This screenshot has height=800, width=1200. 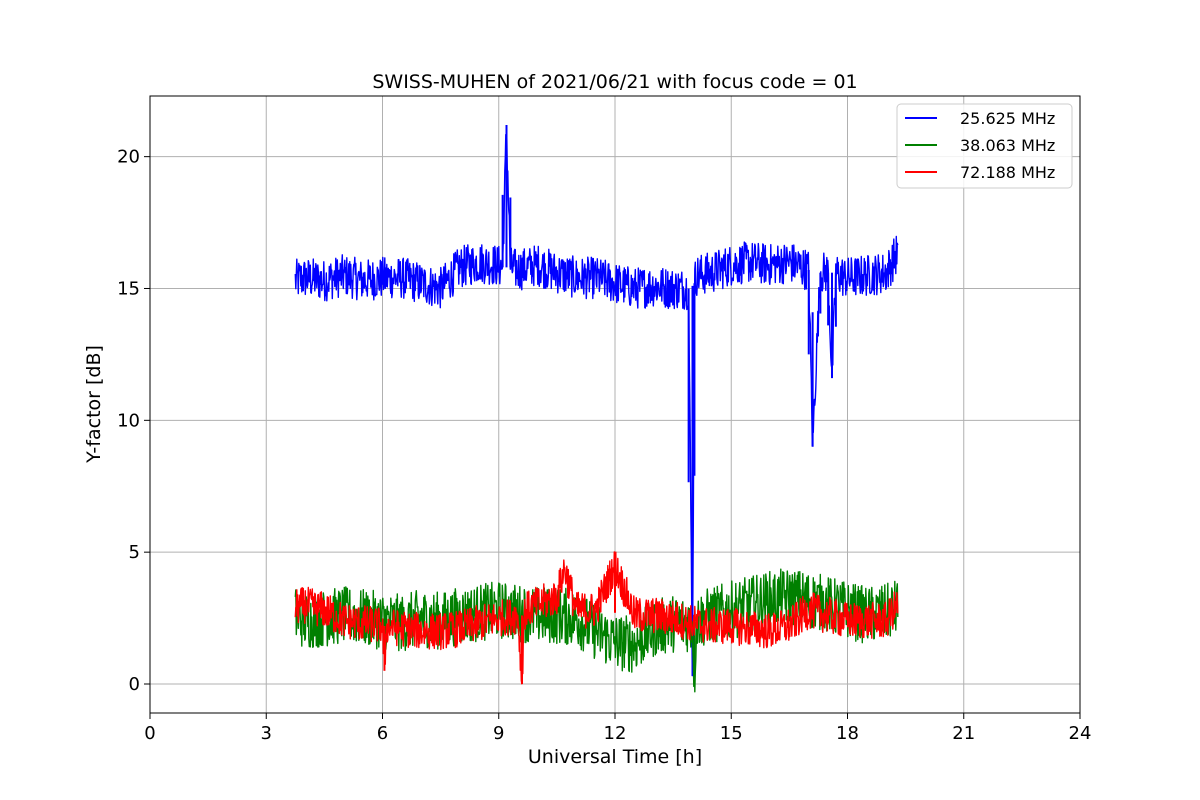 I want to click on x-tick-label: 0, so click(x=149, y=733).